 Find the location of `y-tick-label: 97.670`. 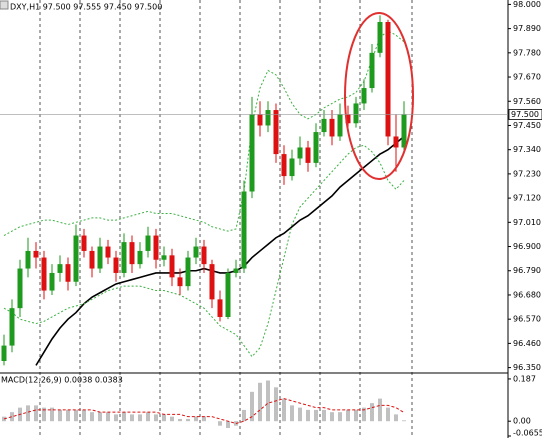

y-tick-label: 97.670 is located at coordinates (527, 77).